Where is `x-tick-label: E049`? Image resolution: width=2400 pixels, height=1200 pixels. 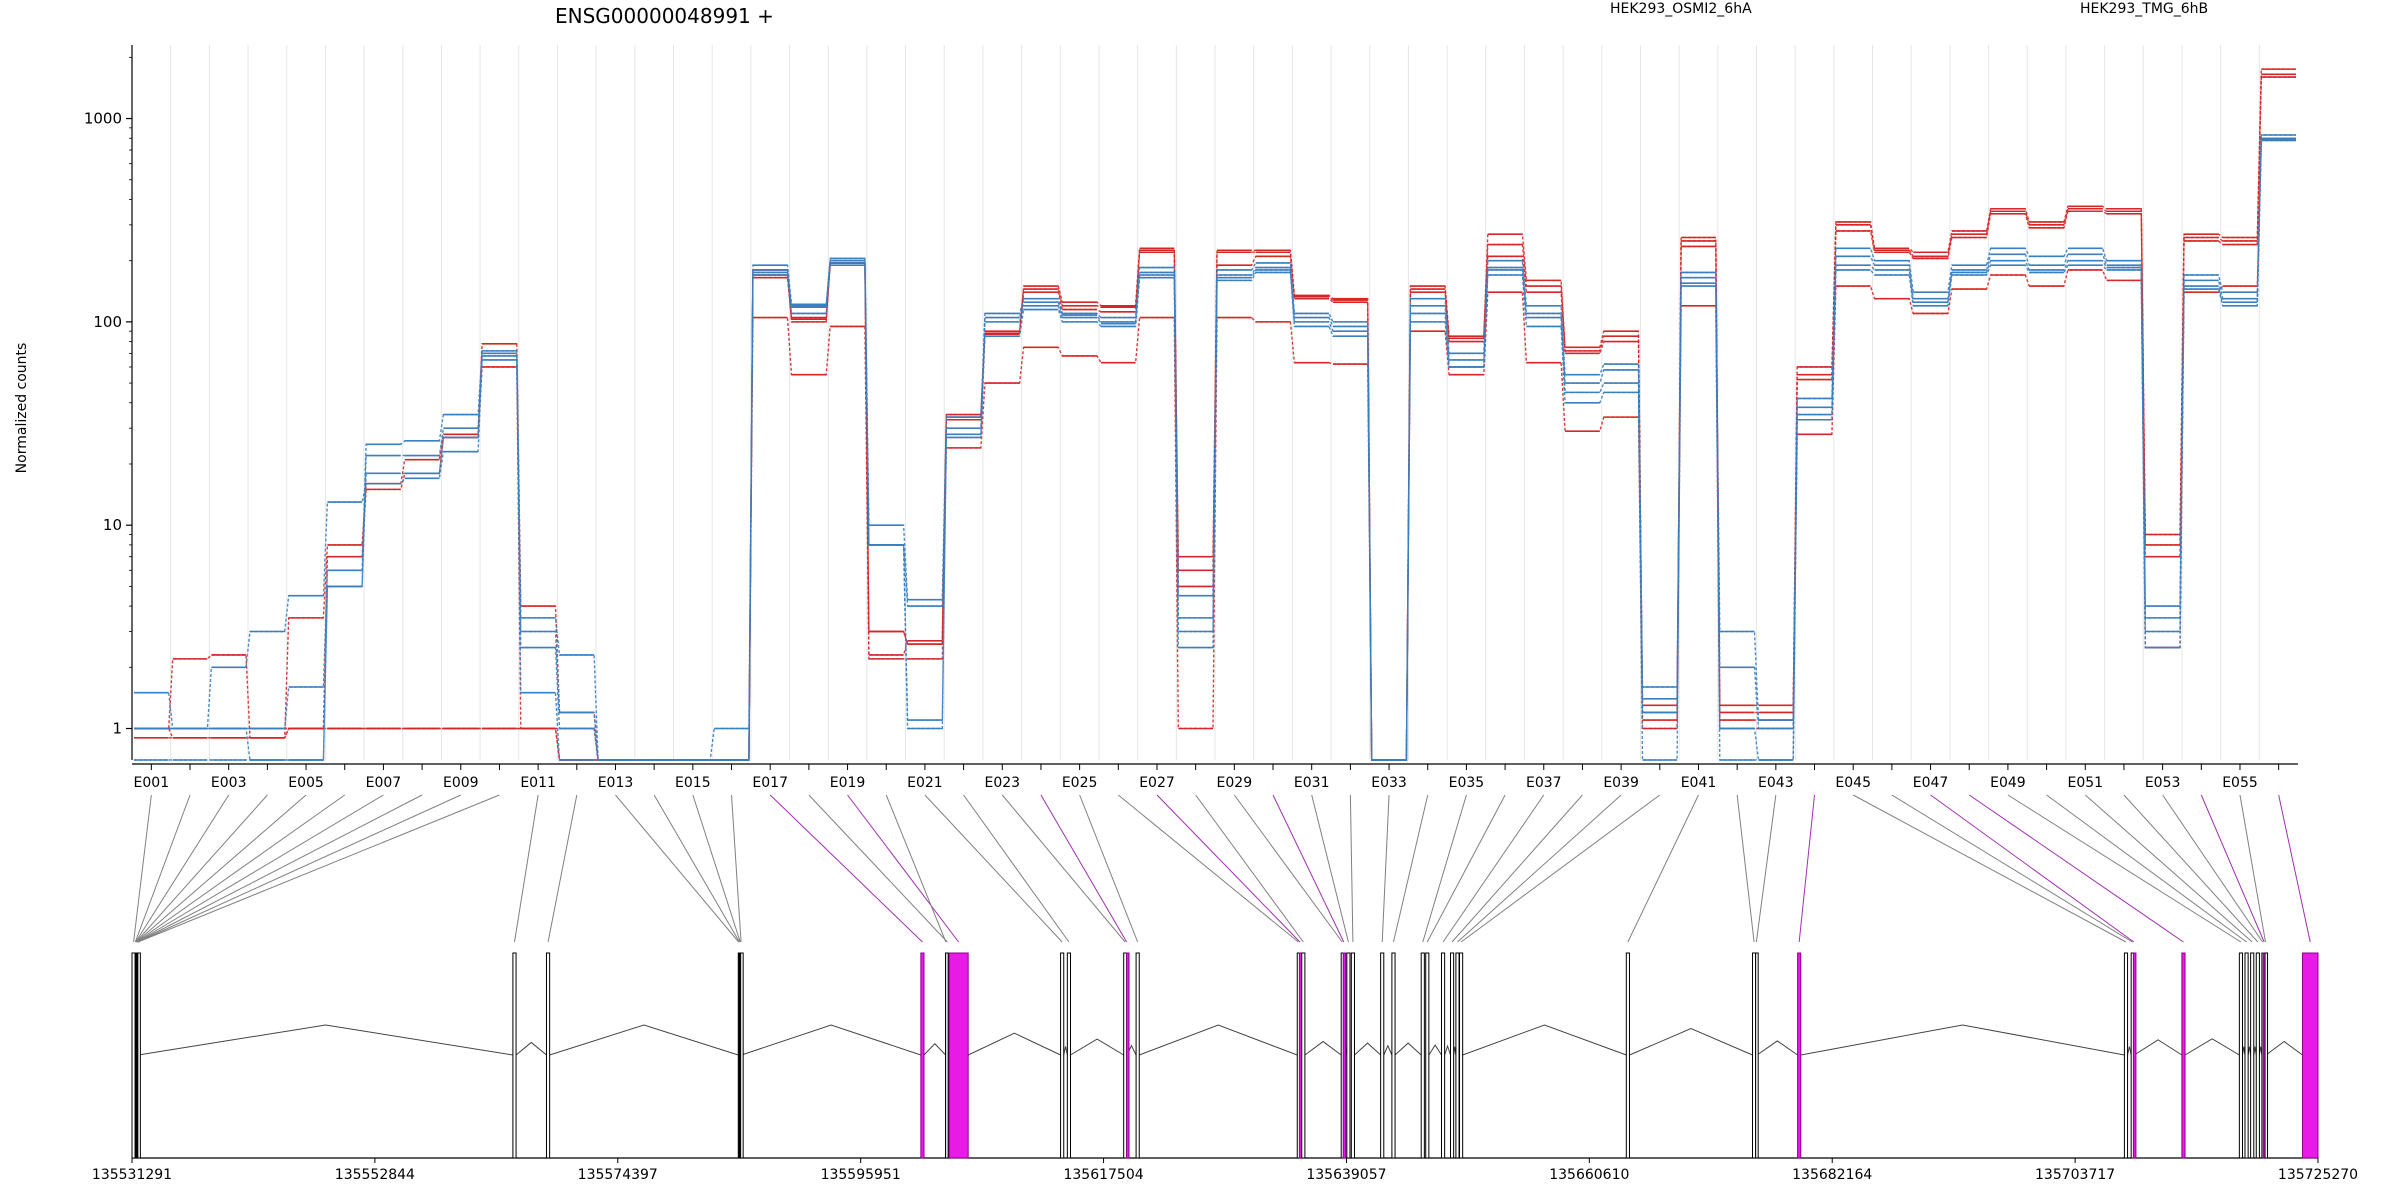 x-tick-label: E049 is located at coordinates (2008, 783).